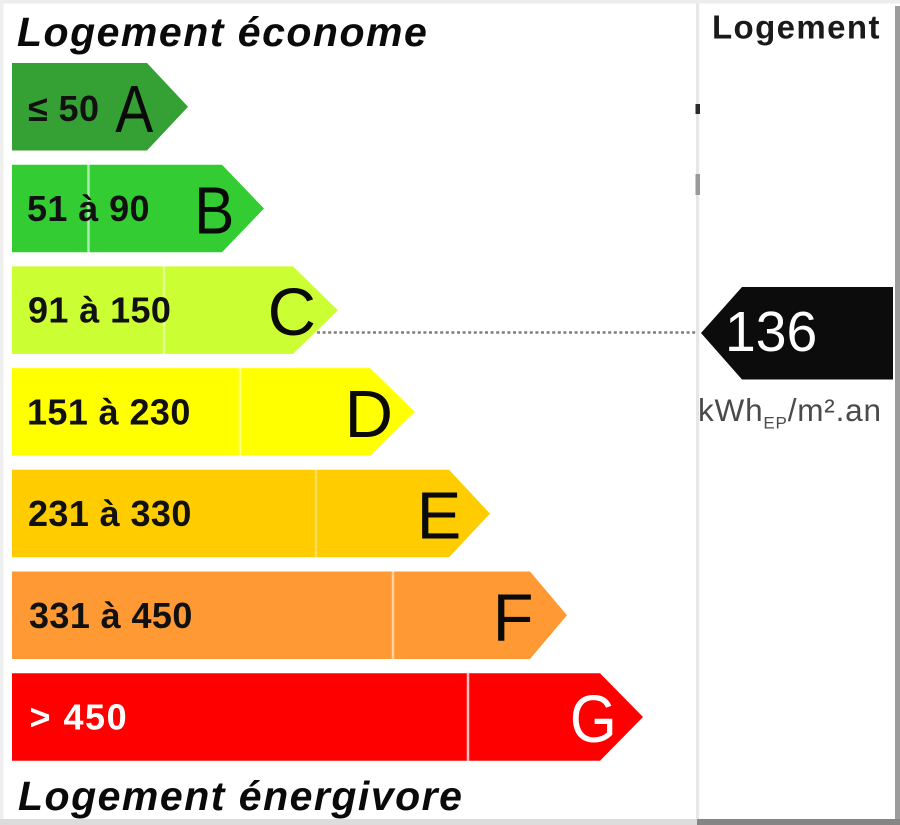 Image resolution: width=900 pixels, height=825 pixels. I want to click on svg-text: 231 à 330, so click(110, 513).